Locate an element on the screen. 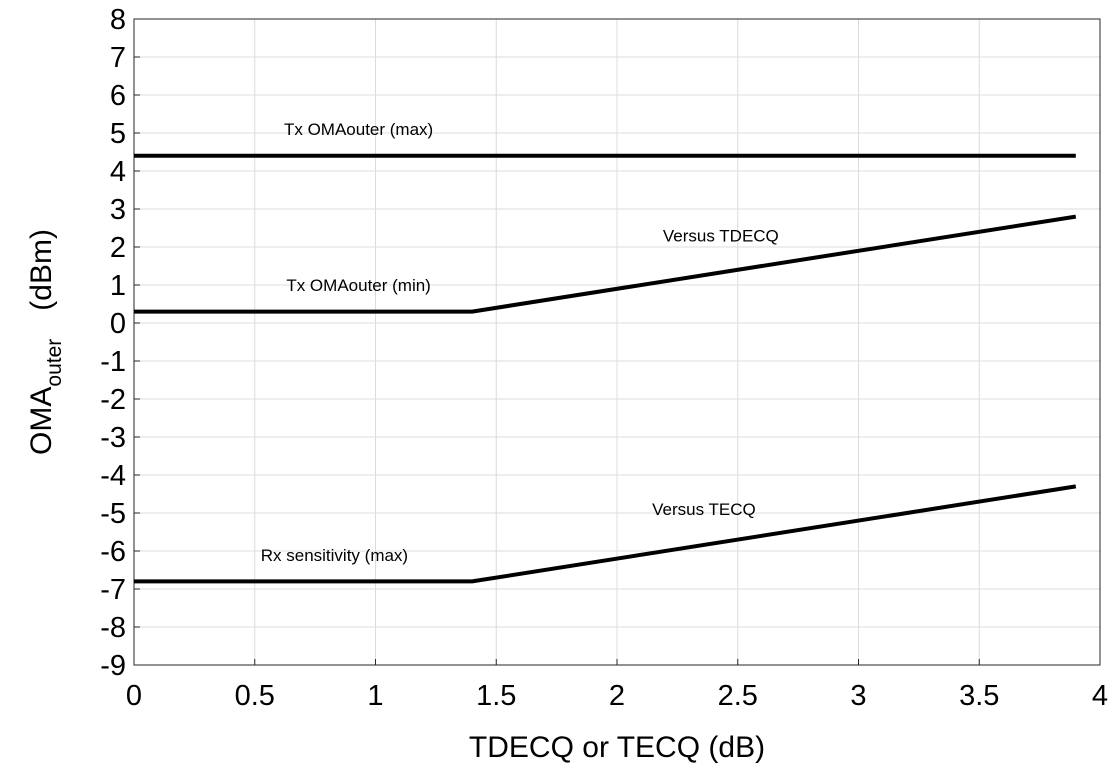  y-tick-label: 3 is located at coordinates (118, 210).